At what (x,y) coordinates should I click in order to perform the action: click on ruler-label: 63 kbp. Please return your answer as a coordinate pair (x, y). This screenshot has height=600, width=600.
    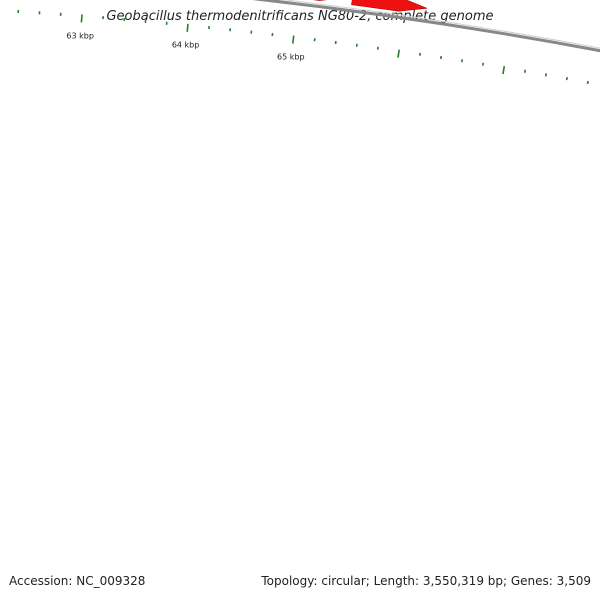
    Looking at the image, I should click on (80, 35).